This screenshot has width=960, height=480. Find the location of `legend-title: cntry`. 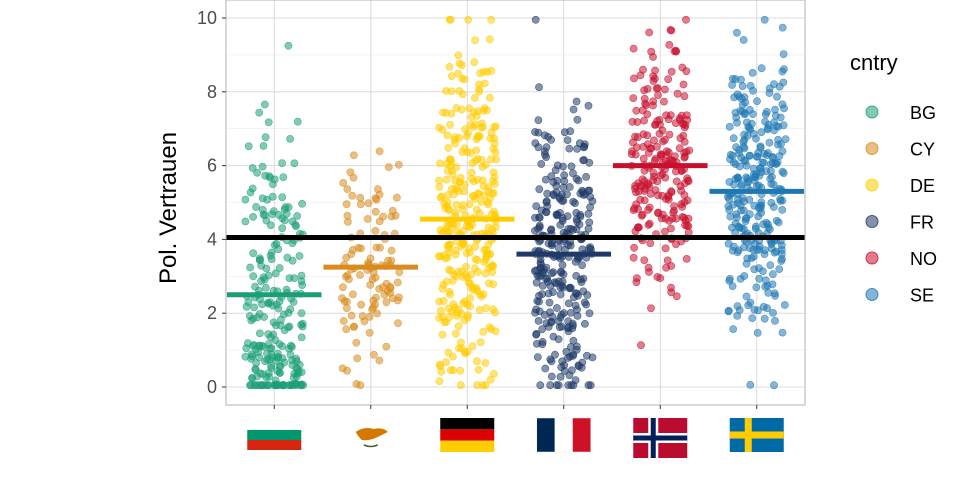

legend-title: cntry is located at coordinates (874, 62).